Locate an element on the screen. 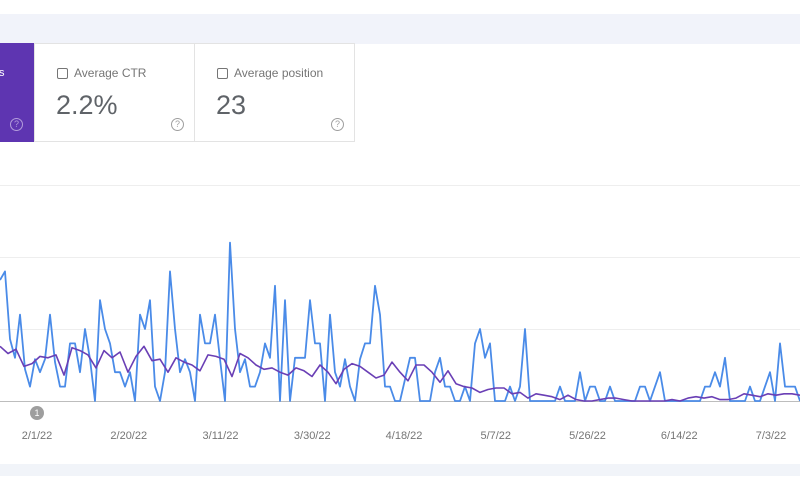  x-tick-label: 6/14/22 is located at coordinates (679, 436).